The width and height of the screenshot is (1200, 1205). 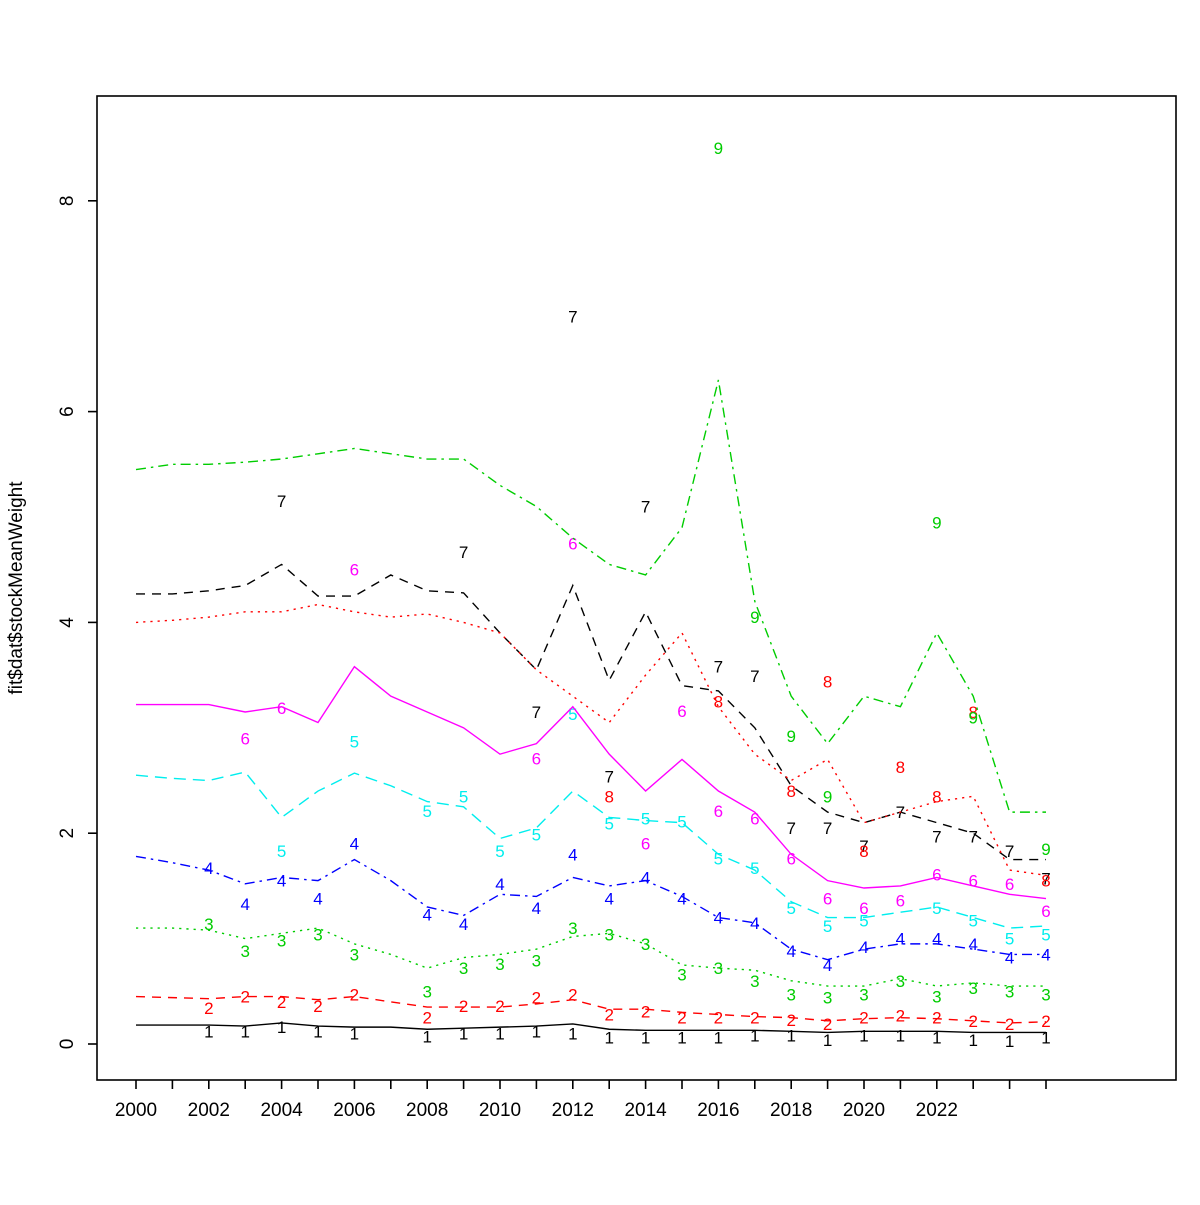 What do you see at coordinates (209, 1110) in the screenshot?
I see `x-tick-label: 2002` at bounding box center [209, 1110].